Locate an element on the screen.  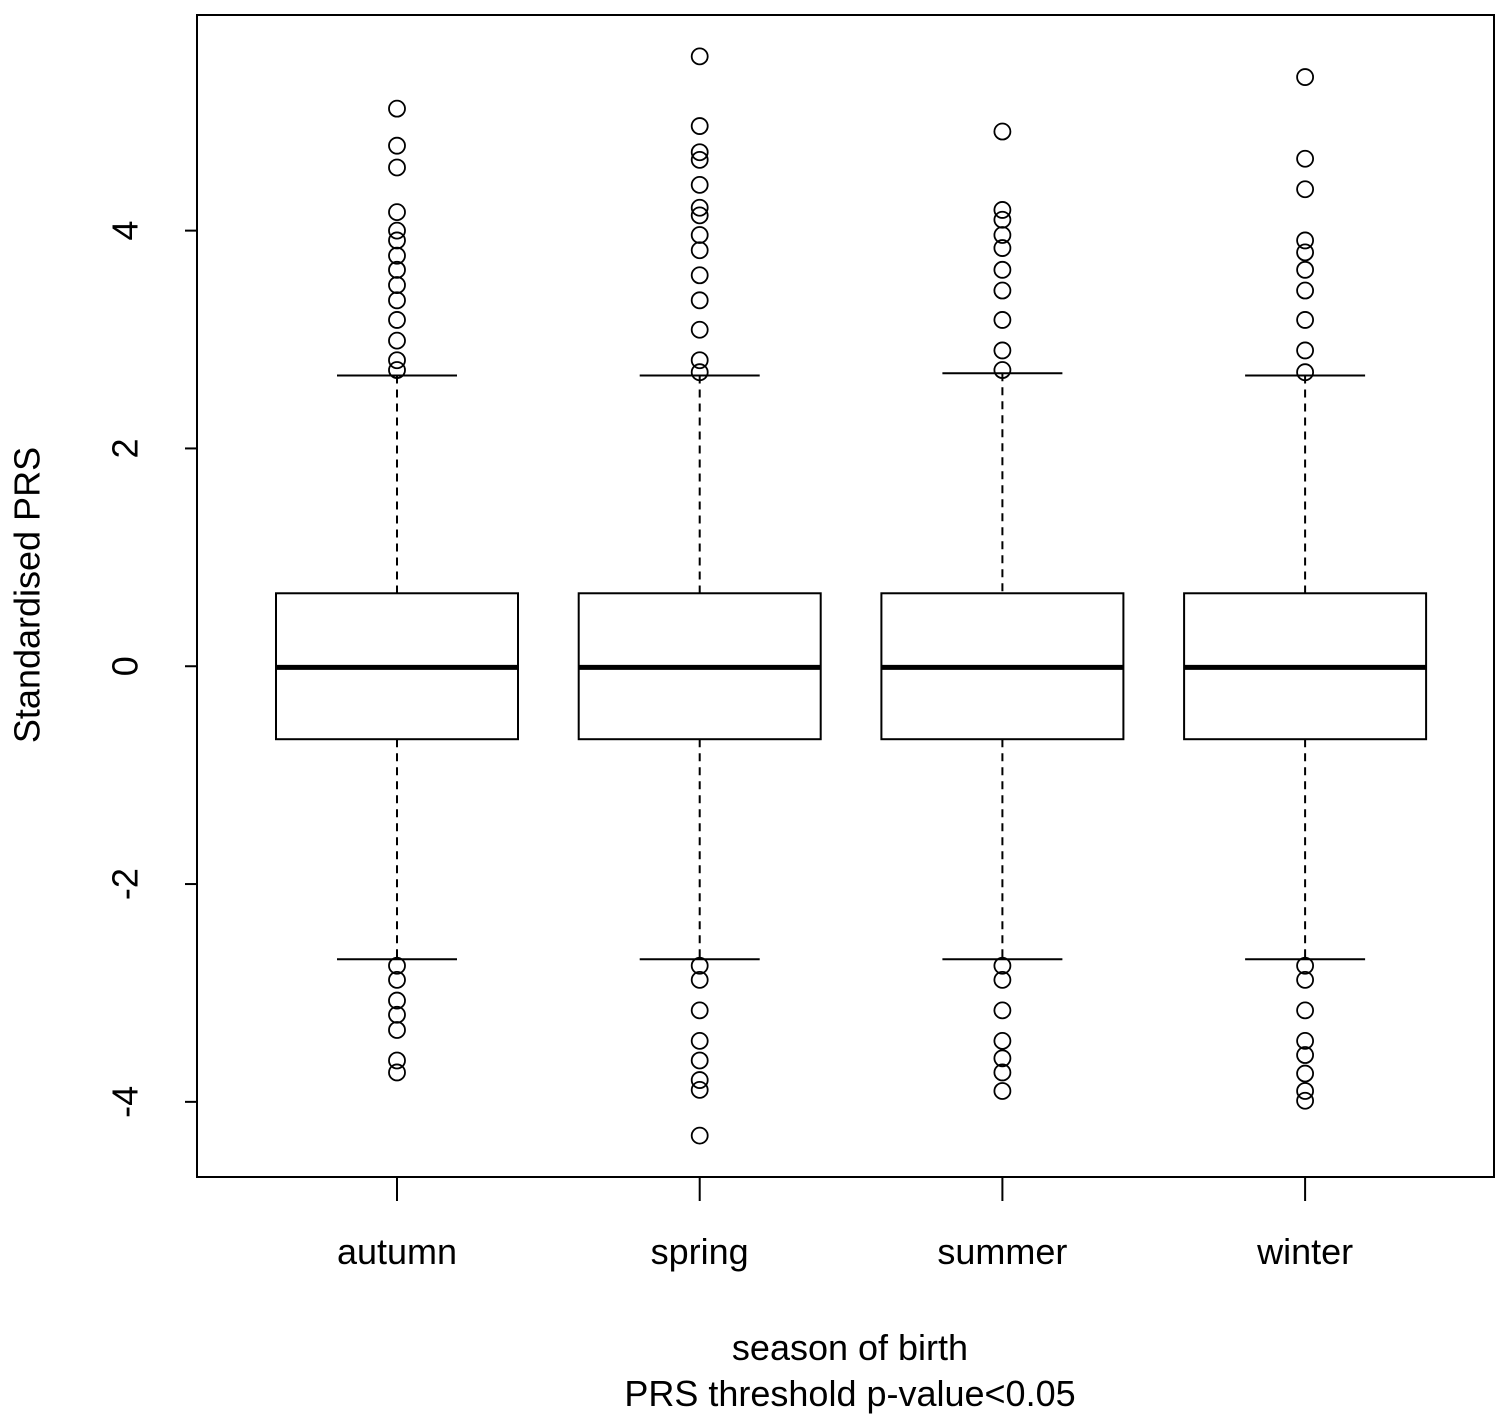
x-axis-label: season of birth is located at coordinates (850, 1347).